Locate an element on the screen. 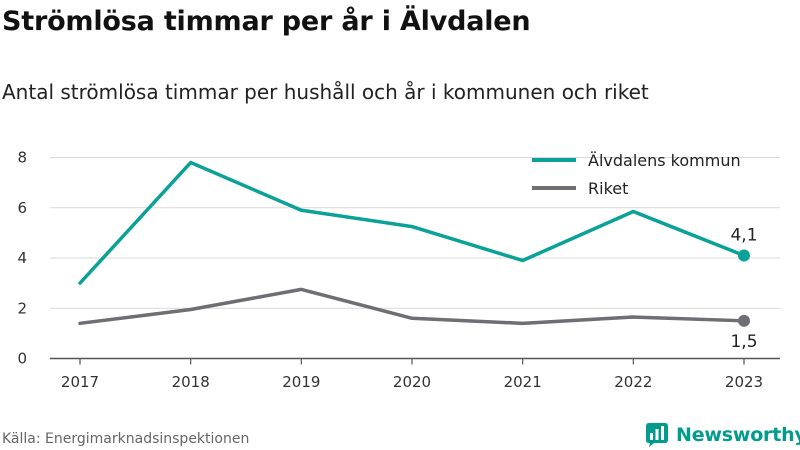 The width and height of the screenshot is (800, 450). x-tick-label: 2017 is located at coordinates (80, 382).